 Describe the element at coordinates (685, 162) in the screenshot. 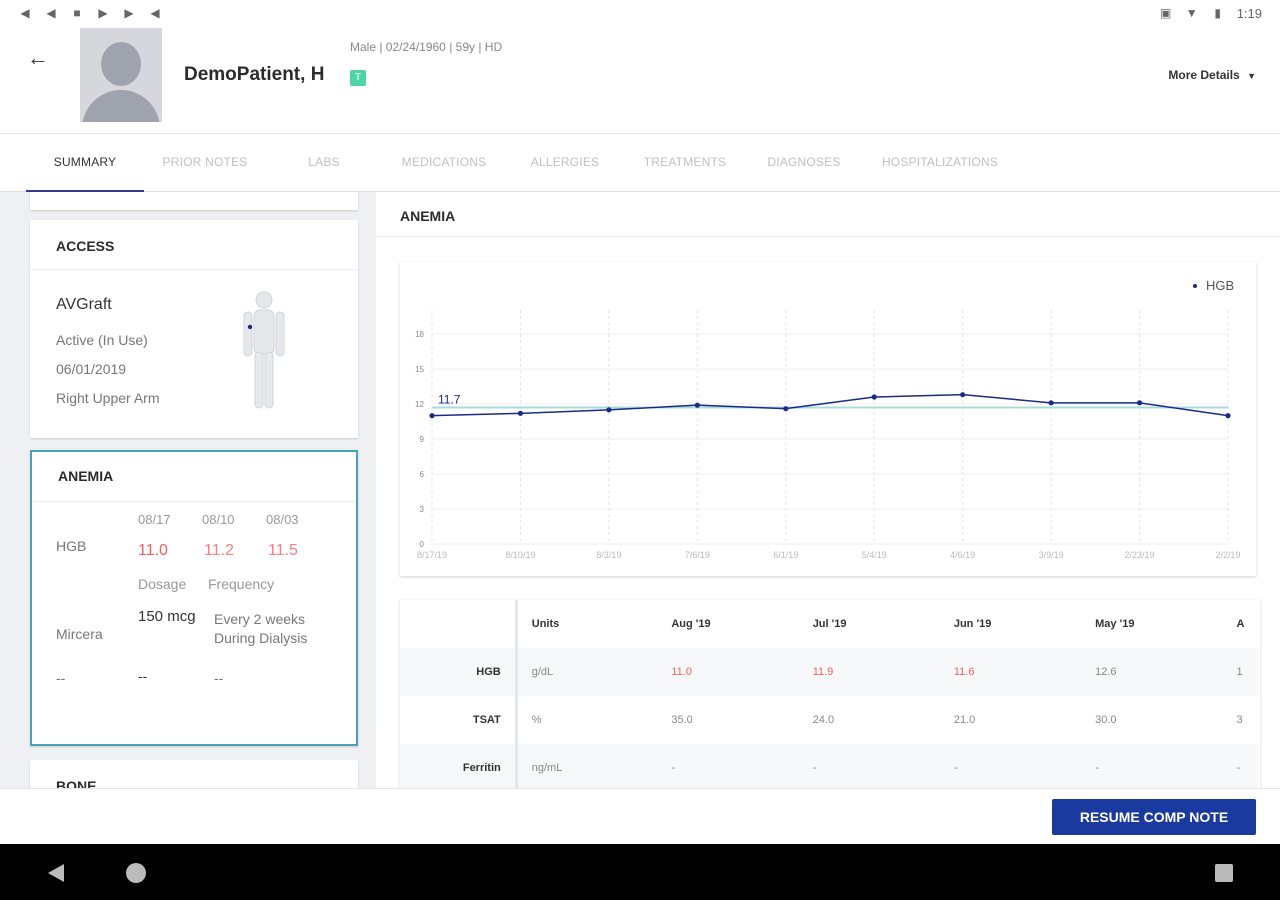

I see `tab-treatments: TREATMENTS` at that location.